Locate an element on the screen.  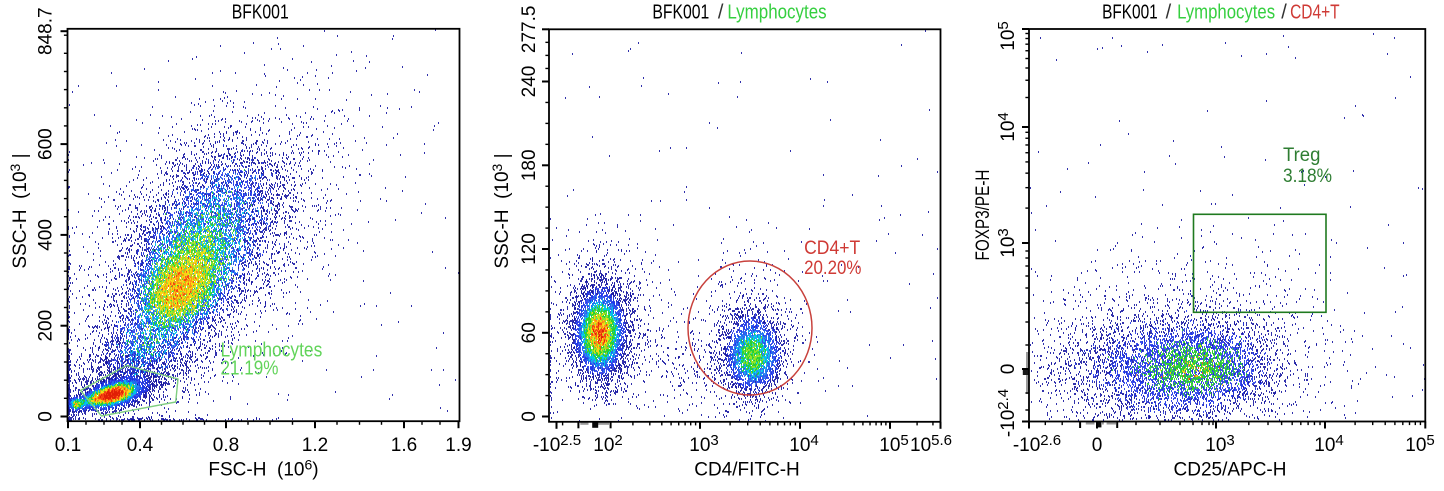
svg-text: FOXP3/PE-H is located at coordinates (983, 215).